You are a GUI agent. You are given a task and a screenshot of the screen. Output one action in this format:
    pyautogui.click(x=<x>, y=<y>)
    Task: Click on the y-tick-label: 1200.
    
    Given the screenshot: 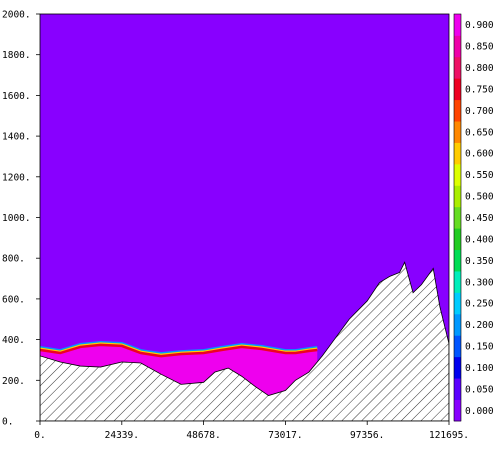 What is the action you would take?
    pyautogui.click(x=16, y=177)
    